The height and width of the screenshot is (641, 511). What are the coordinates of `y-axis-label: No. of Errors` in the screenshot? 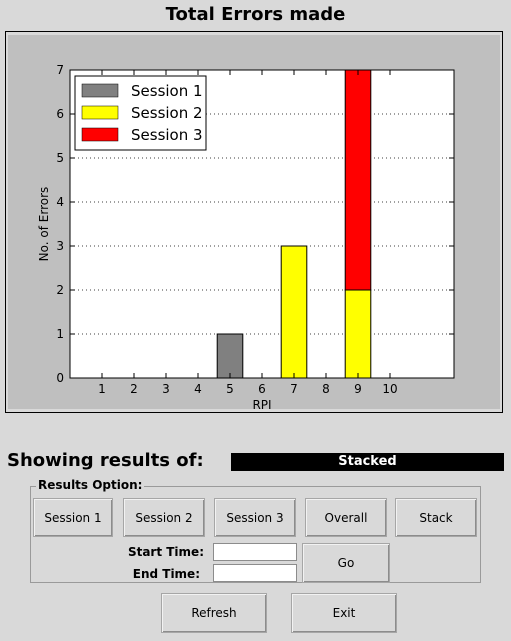 It's located at (44, 224).